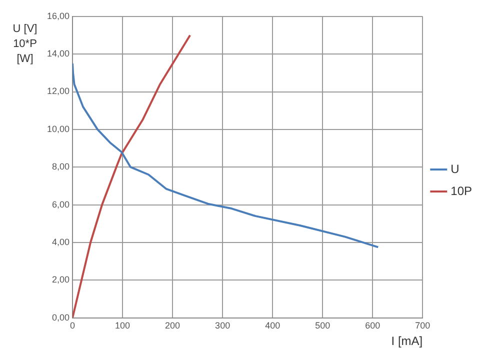  What do you see at coordinates (61, 279) in the screenshot?
I see `y-tick-label: 2,00` at bounding box center [61, 279].